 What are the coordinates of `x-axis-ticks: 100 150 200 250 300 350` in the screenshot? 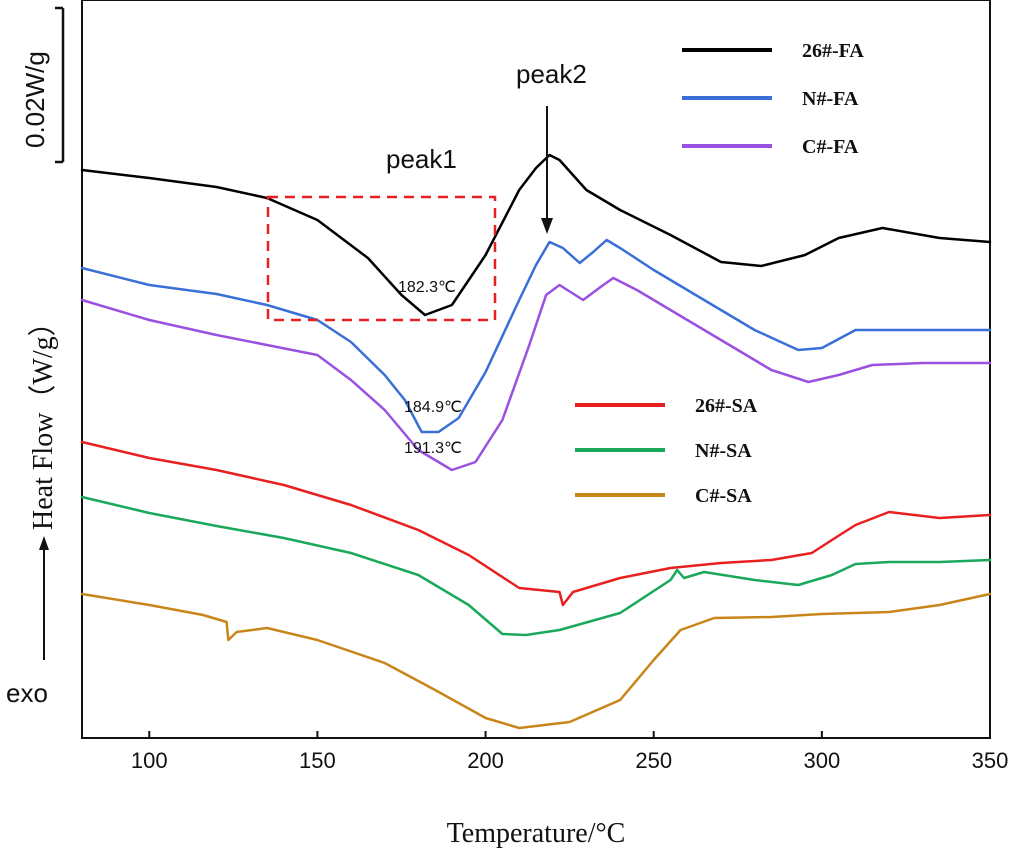 It's located at (569, 752).